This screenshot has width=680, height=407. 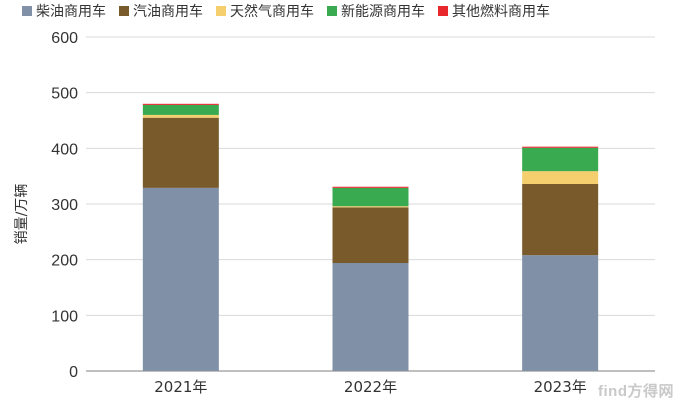 What do you see at coordinates (64, 261) in the screenshot?
I see `y-tick-label: 200` at bounding box center [64, 261].